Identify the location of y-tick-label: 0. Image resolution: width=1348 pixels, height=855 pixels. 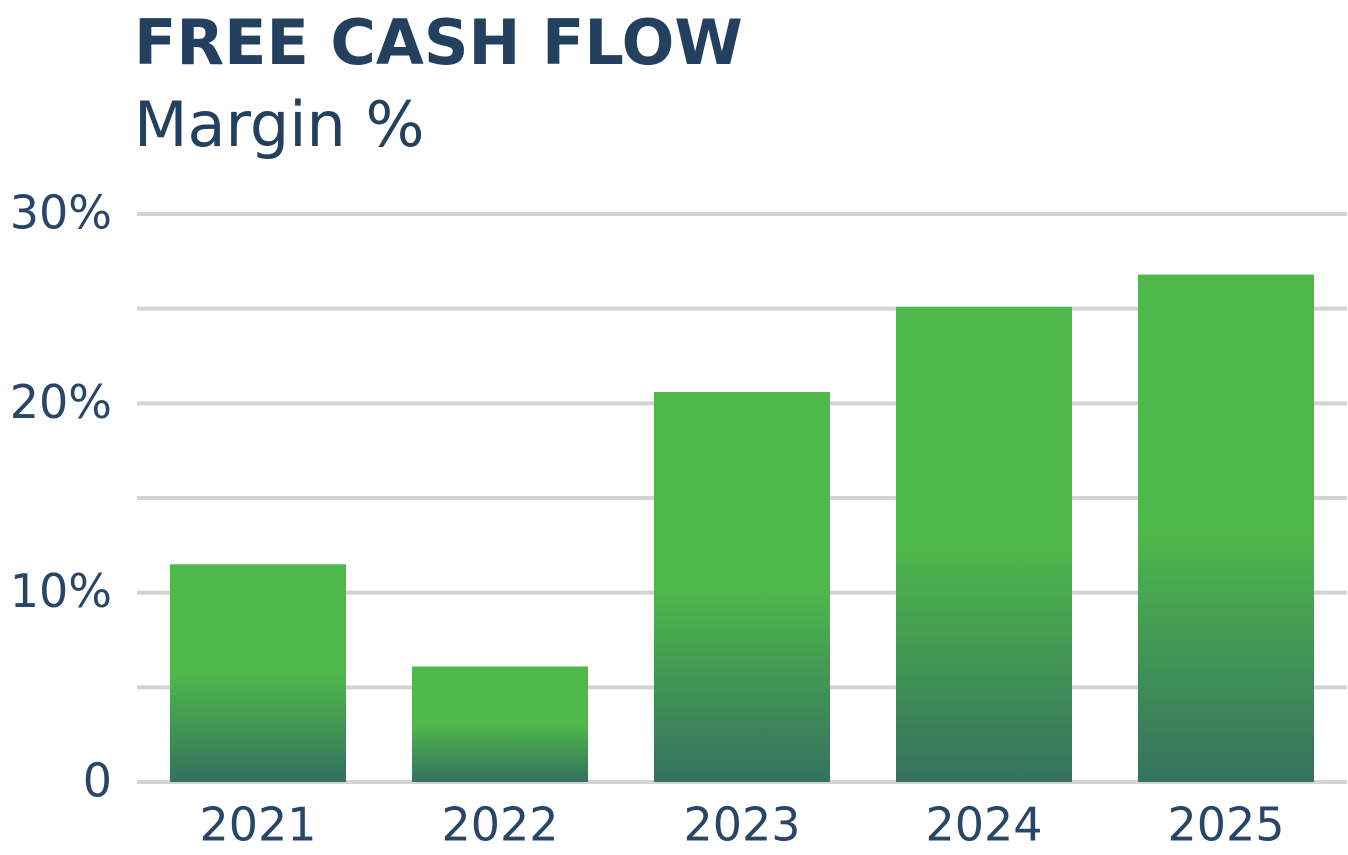
(97, 781).